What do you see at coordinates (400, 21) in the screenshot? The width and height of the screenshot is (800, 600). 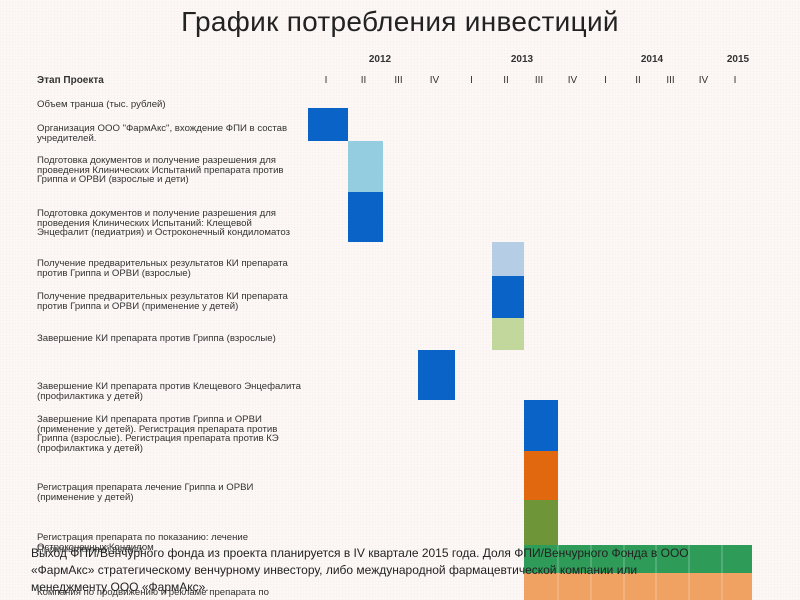 I see `page-title: График потребления инвестиций` at bounding box center [400, 21].